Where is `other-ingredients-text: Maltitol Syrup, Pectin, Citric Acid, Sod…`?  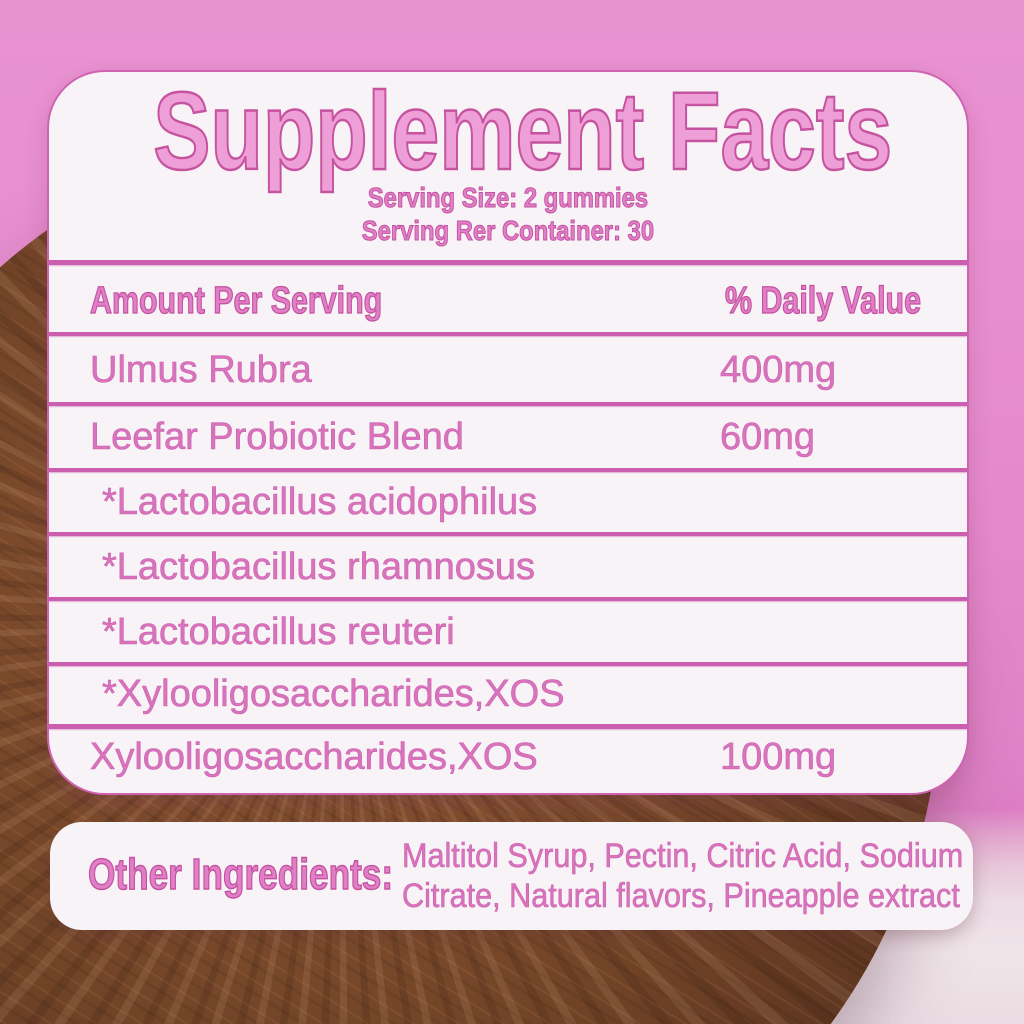
other-ingredients-text: Maltitol Syrup, Pectin, Citric Acid, Sod… is located at coordinates (683, 876).